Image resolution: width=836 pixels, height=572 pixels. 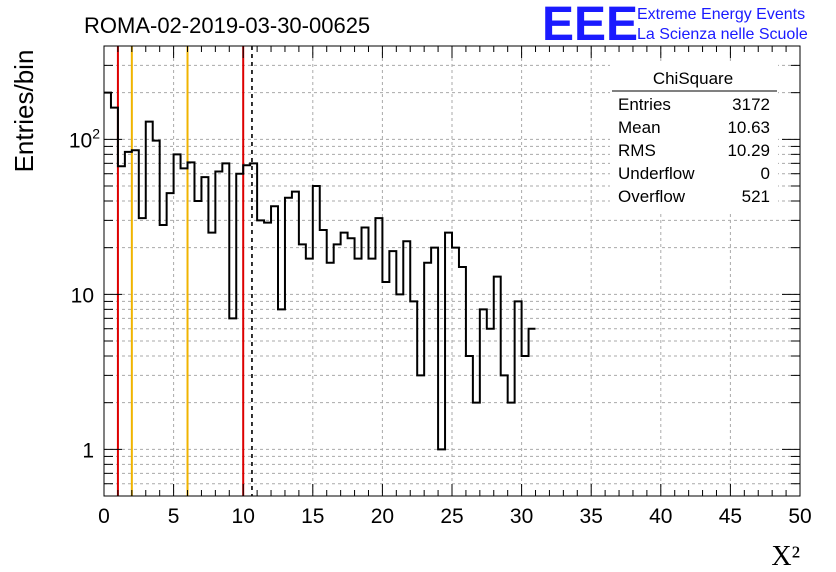 I want to click on stats-value: 0, so click(x=765, y=173).